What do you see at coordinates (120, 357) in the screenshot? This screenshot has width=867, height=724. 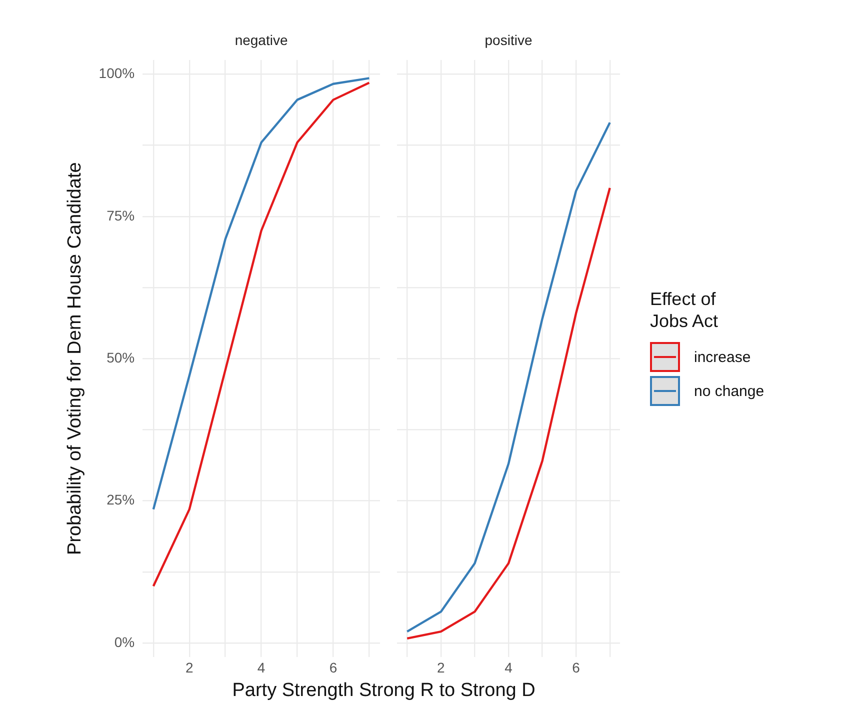 I see `y-tick-label: 50%` at bounding box center [120, 357].